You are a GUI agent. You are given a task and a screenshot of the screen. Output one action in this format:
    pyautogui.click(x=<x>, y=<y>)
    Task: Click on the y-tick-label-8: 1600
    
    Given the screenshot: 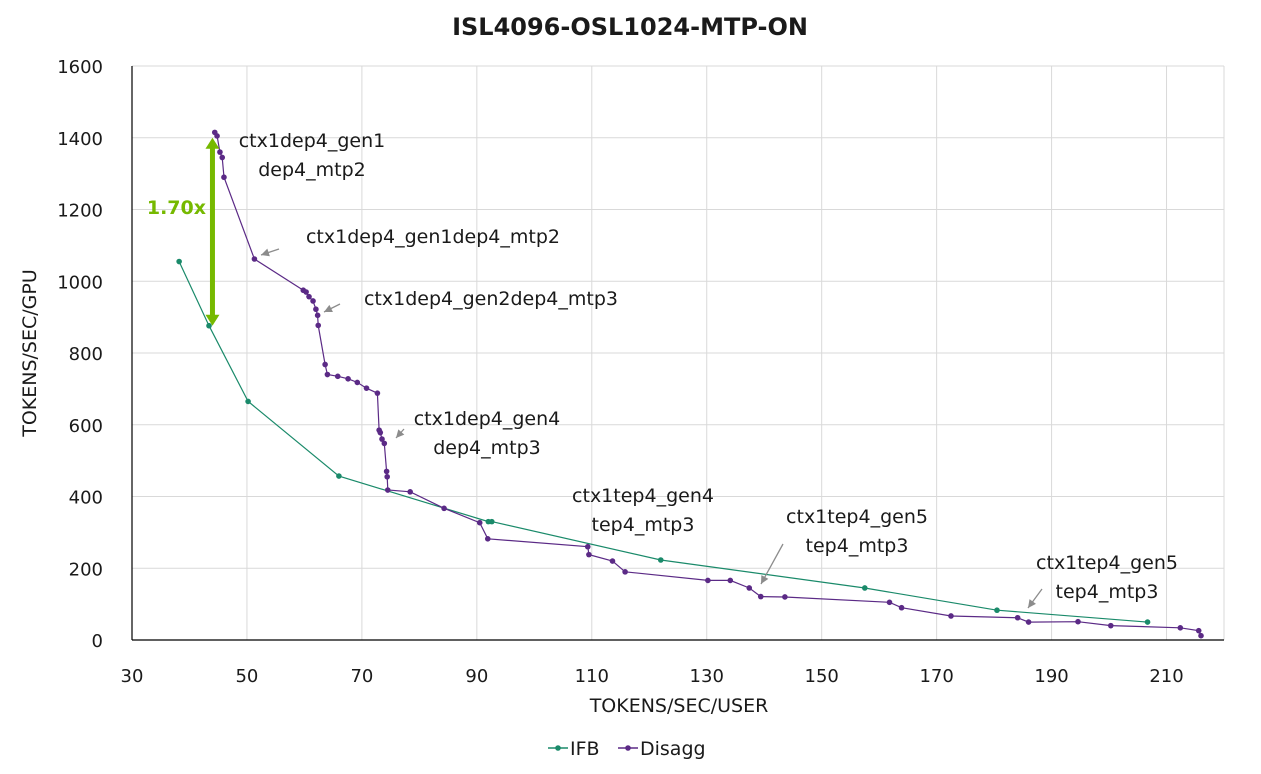 What is the action you would take?
    pyautogui.click(x=80, y=67)
    